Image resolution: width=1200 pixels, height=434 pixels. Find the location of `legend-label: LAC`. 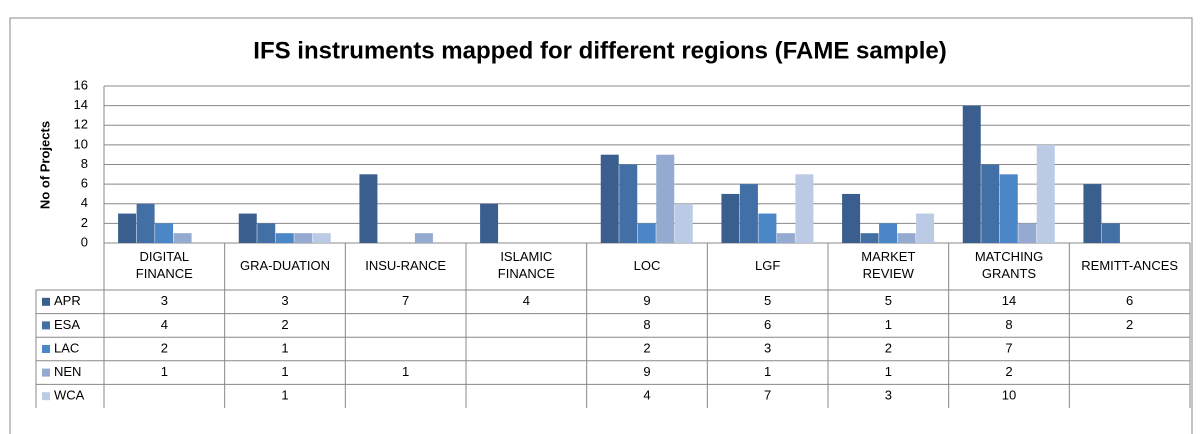

legend-label: LAC is located at coordinates (66, 347).